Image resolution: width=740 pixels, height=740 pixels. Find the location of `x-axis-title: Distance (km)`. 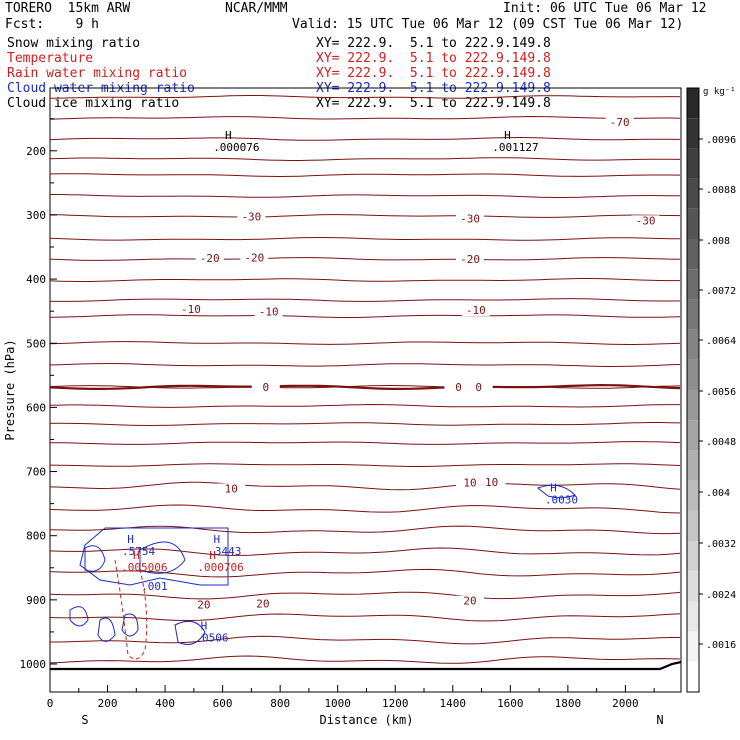

x-axis-title: Distance (km) is located at coordinates (367, 720).